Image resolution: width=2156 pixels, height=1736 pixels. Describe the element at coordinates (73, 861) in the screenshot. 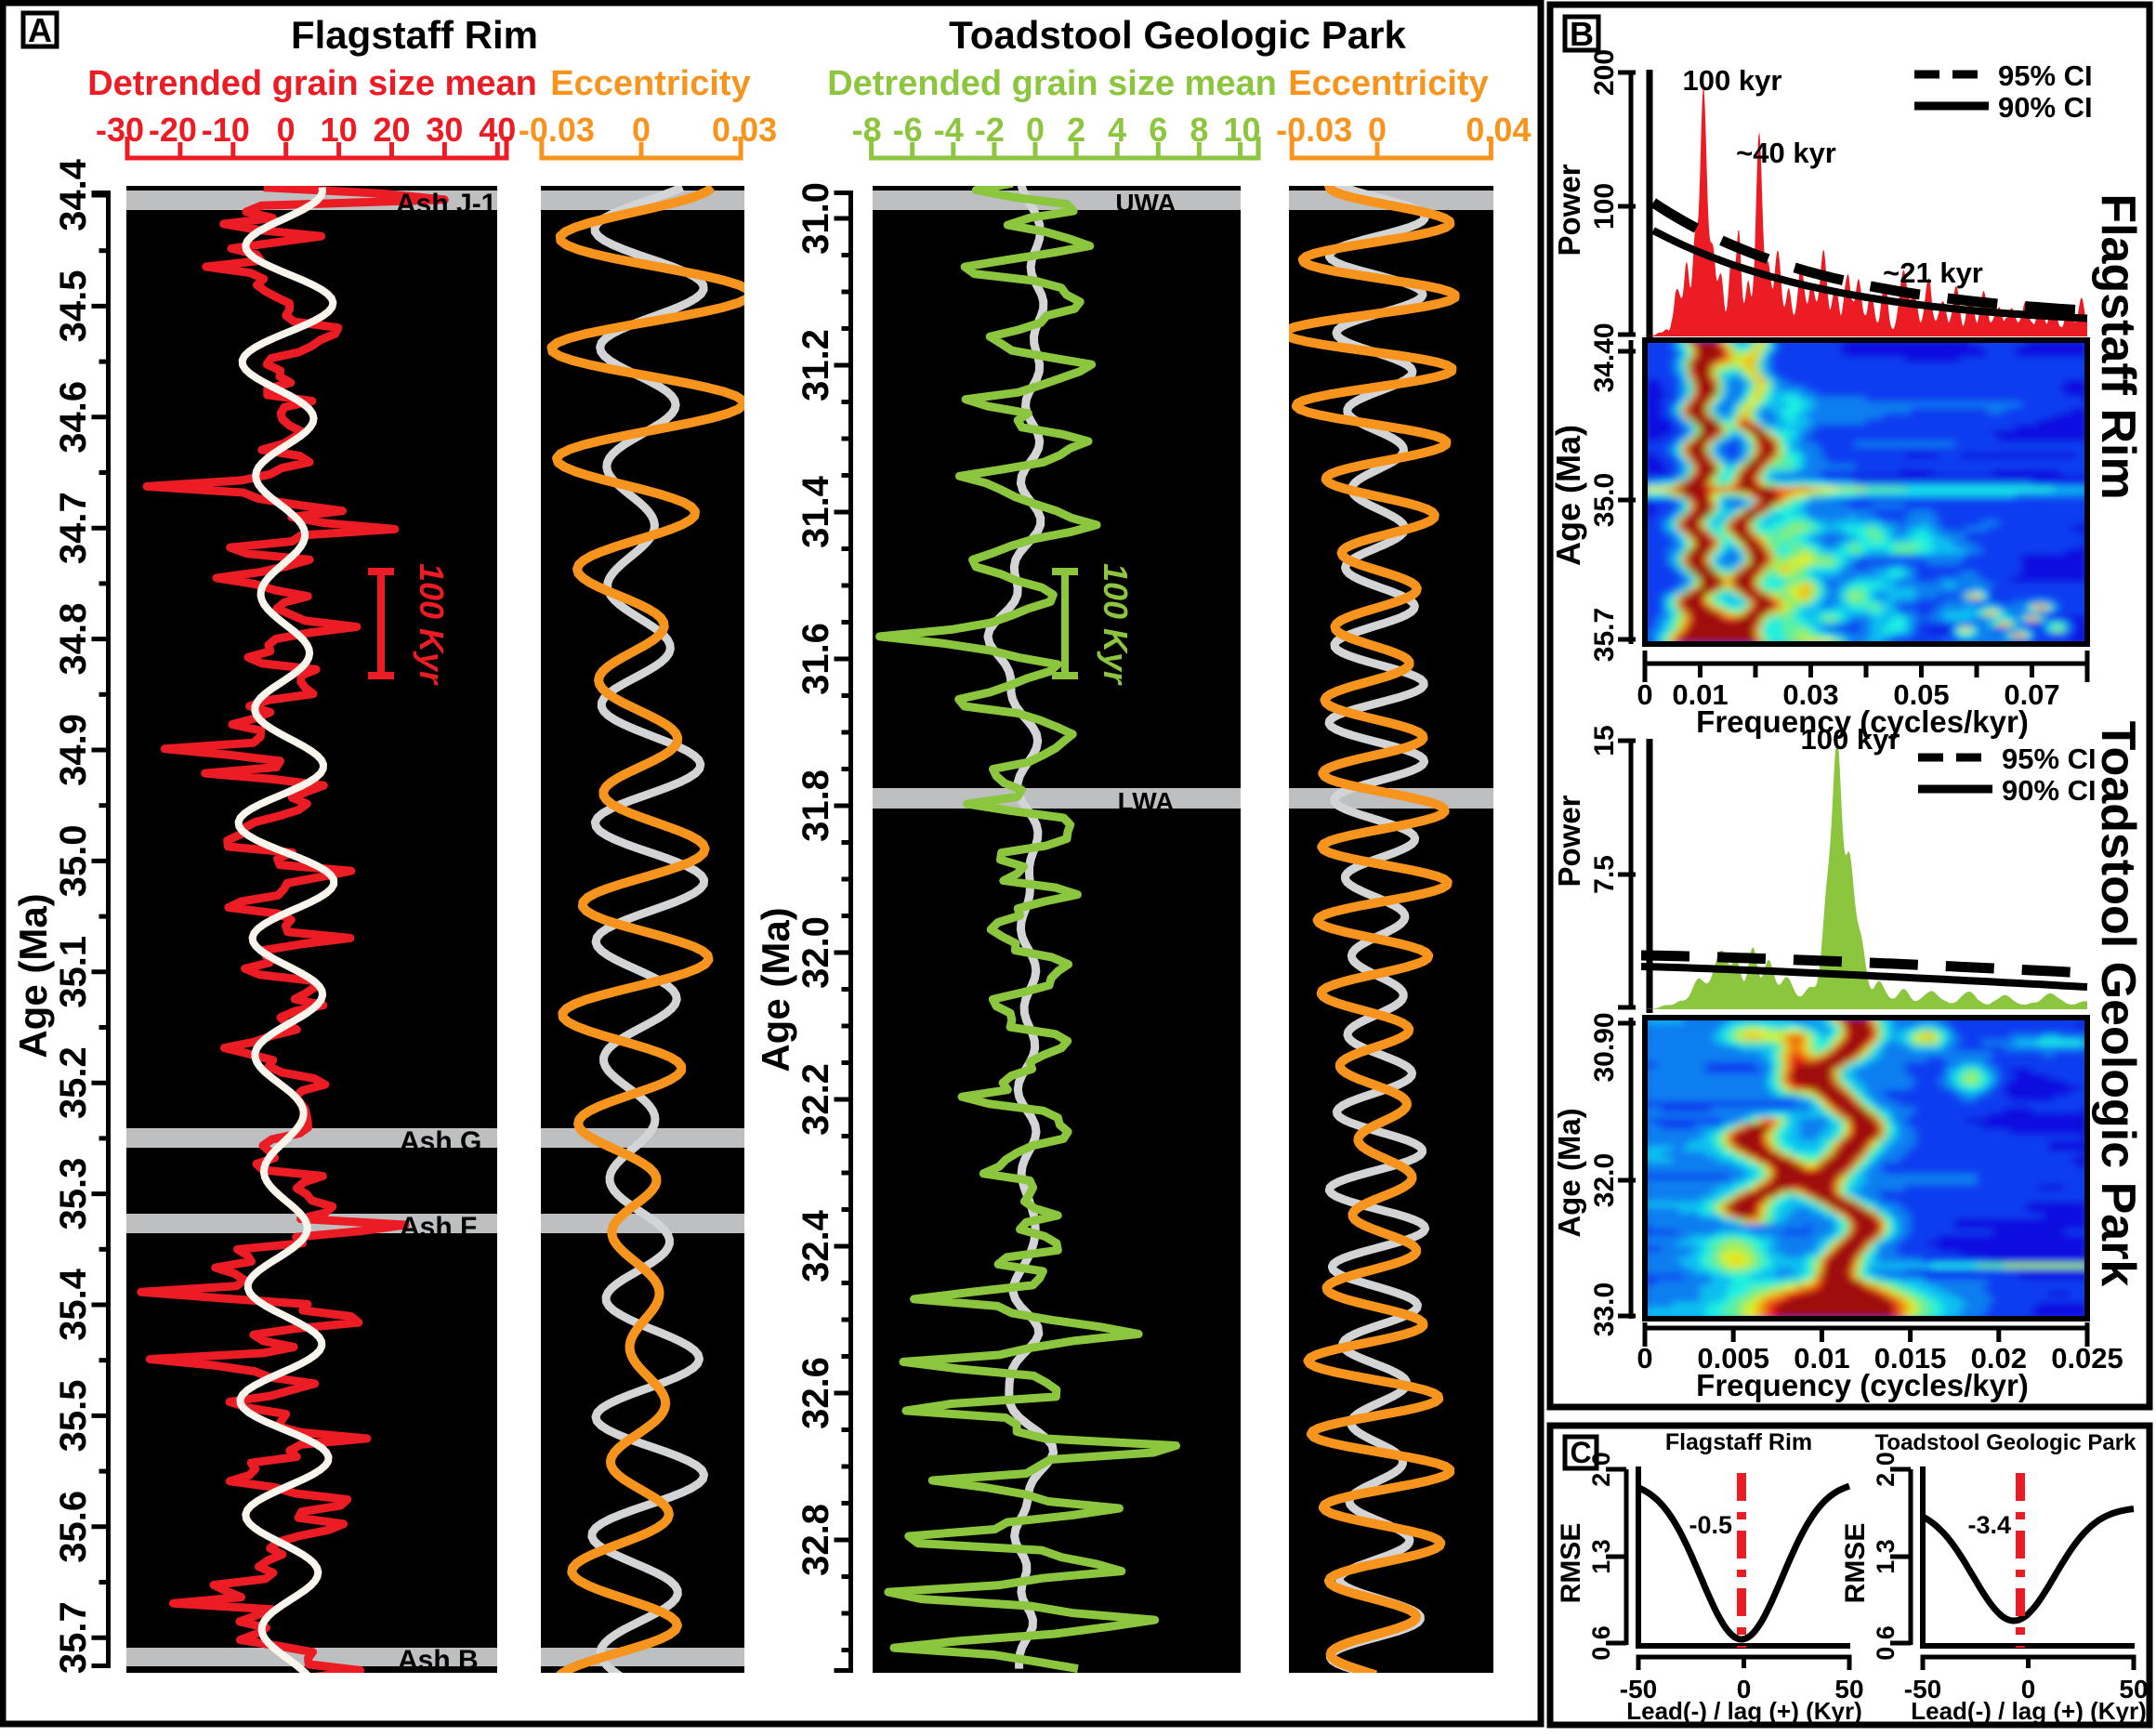

I see `svg-text: 35.0` at that location.